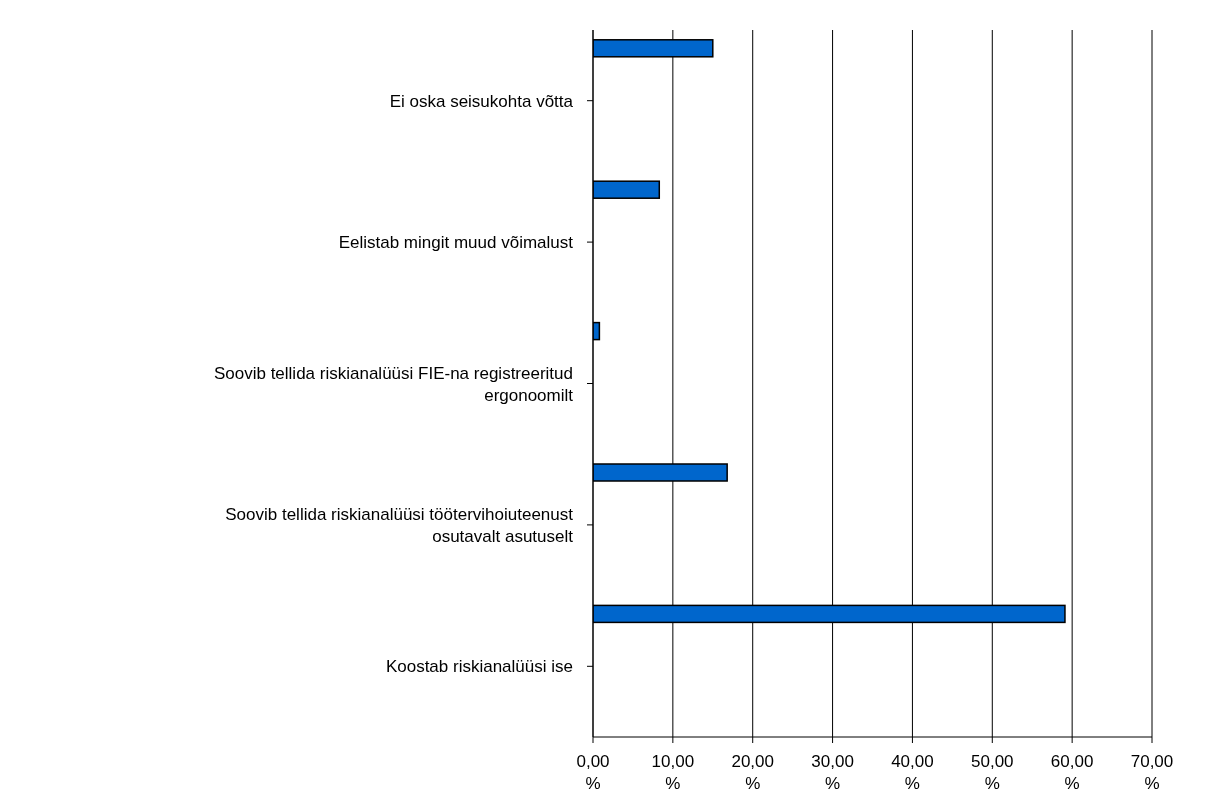 The width and height of the screenshot is (1210, 805). Describe the element at coordinates (593, 772) in the screenshot. I see `x-tick-label: 0,00 %` at that location.